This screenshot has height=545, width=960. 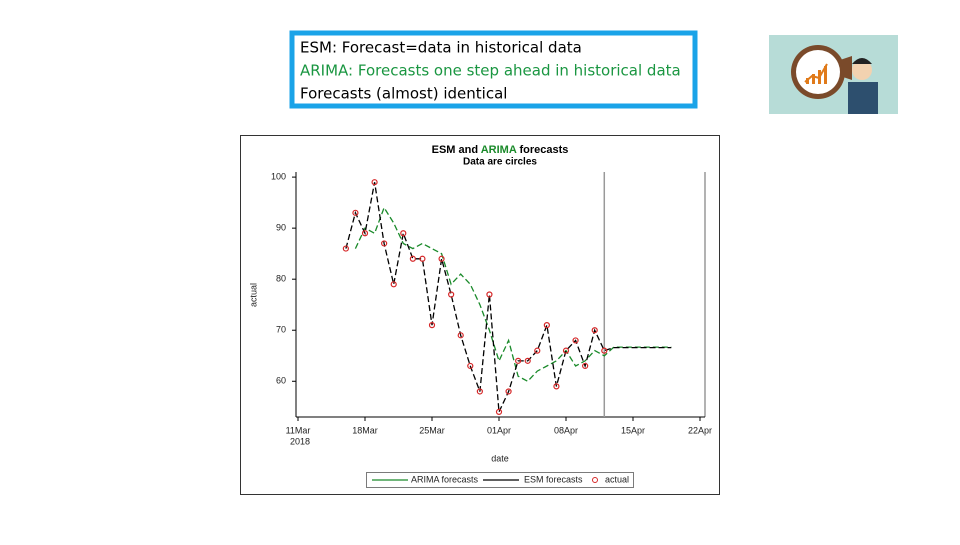 I want to click on illustration, so click(x=833, y=74).